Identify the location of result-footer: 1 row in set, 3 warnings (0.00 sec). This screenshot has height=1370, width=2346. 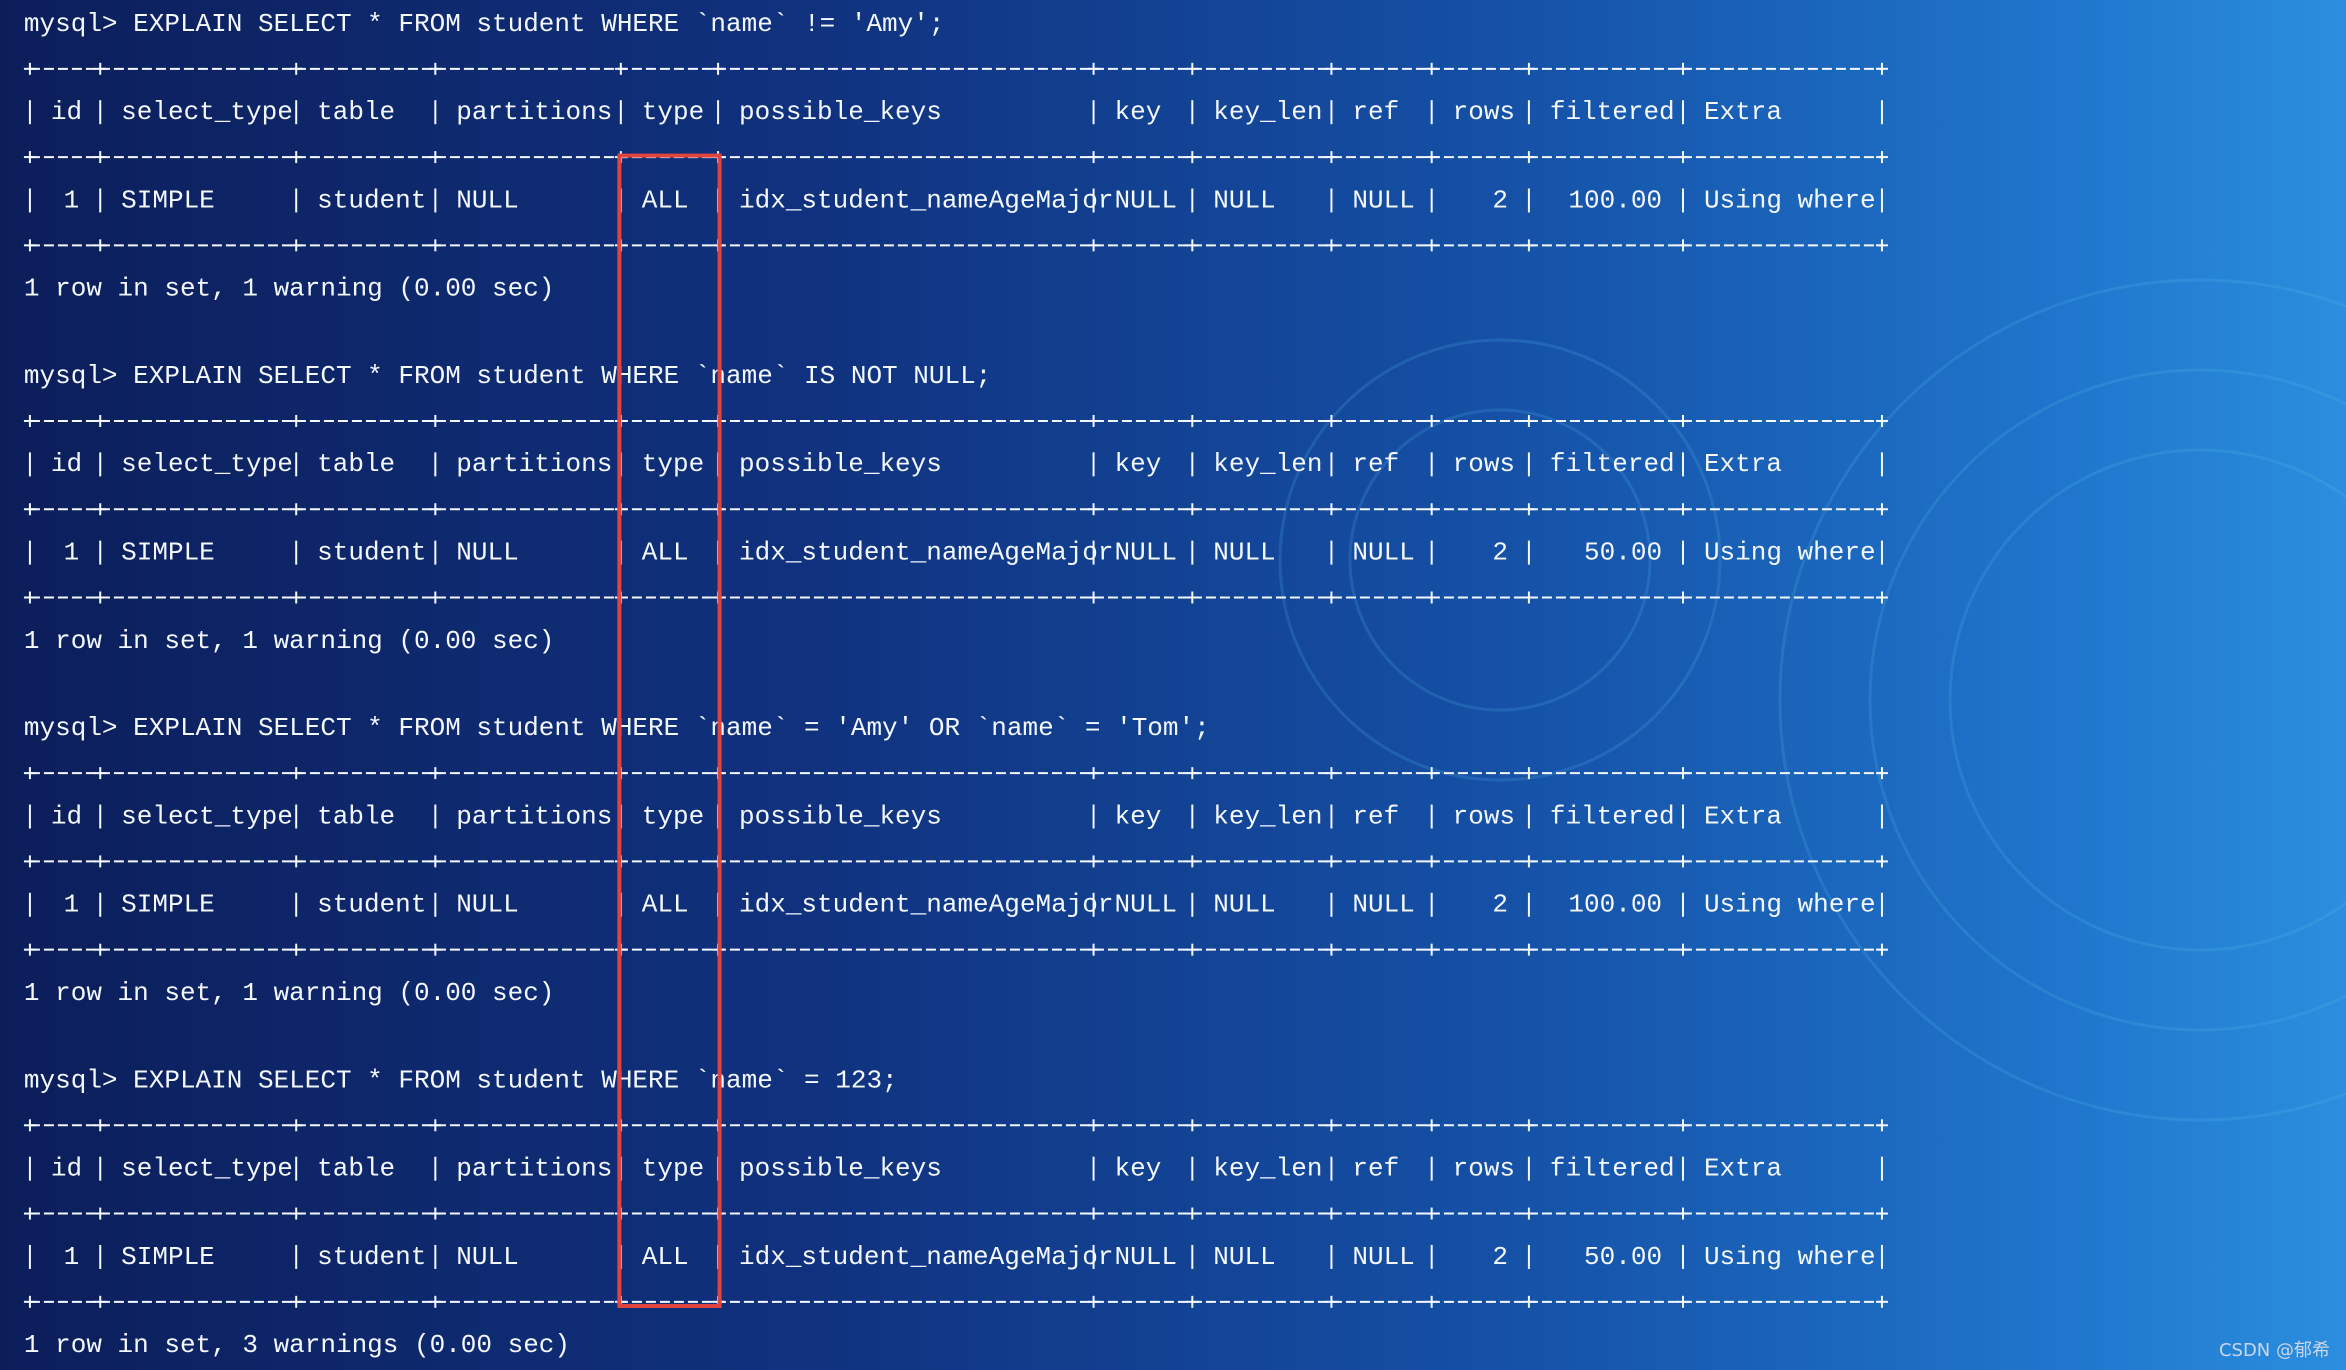
(297, 1345).